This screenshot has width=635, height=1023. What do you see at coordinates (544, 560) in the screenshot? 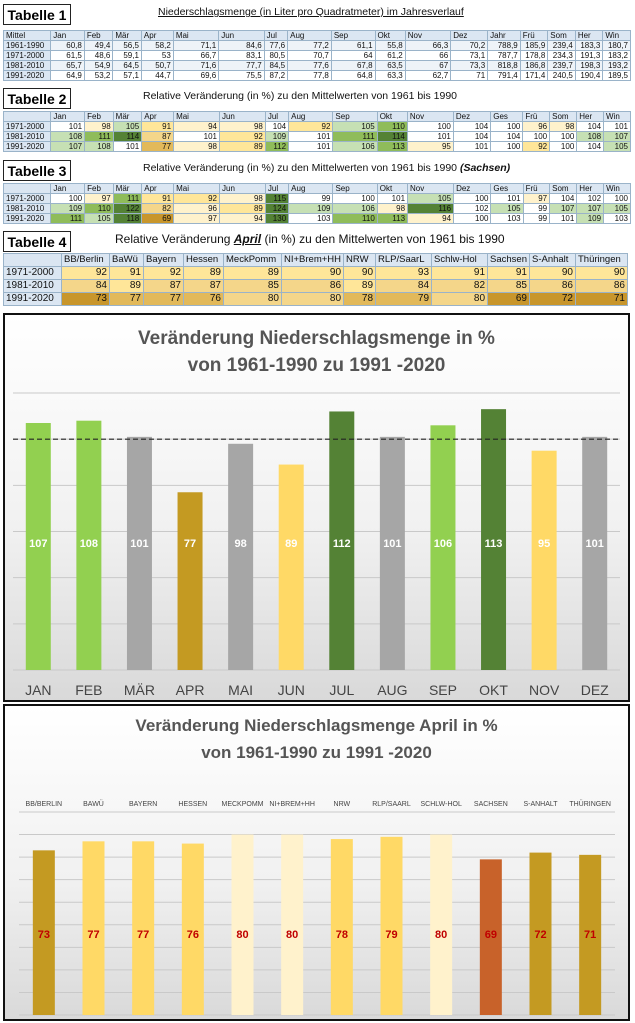
I see `bar-nov` at bounding box center [544, 560].